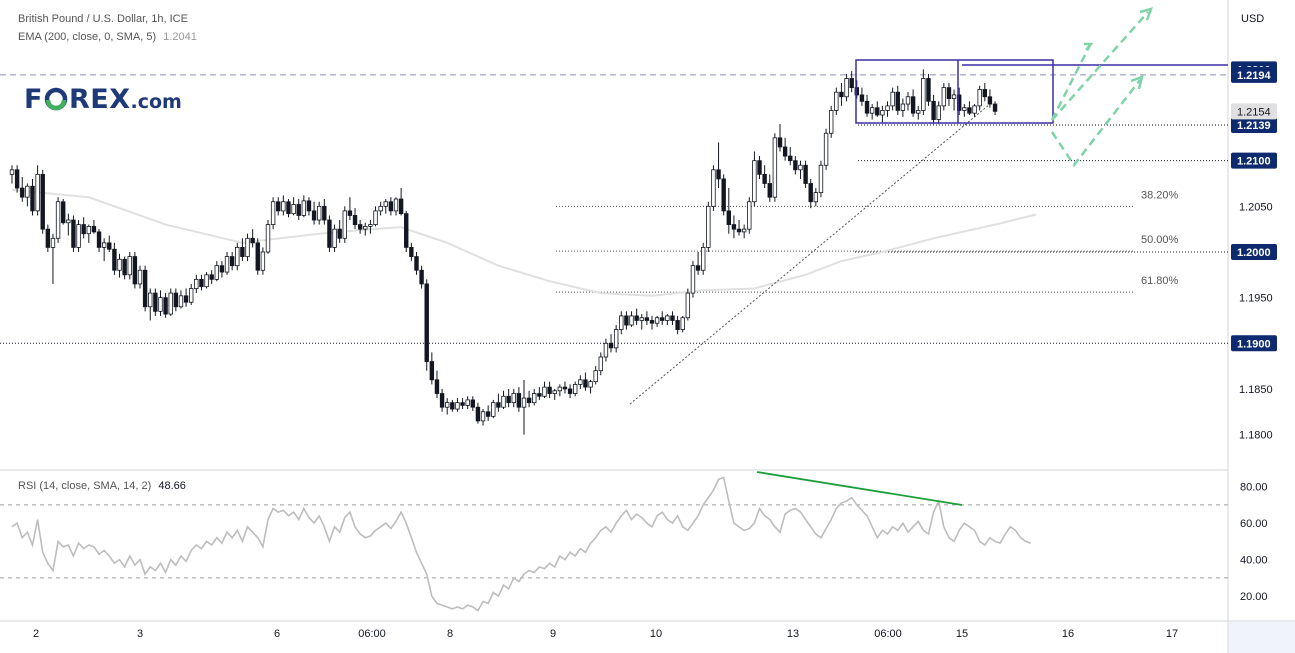 The height and width of the screenshot is (653, 1295). Describe the element at coordinates (1254, 542) in the screenshot. I see `rsi-axis: 80.00 60.00 40.00 20.00` at that location.